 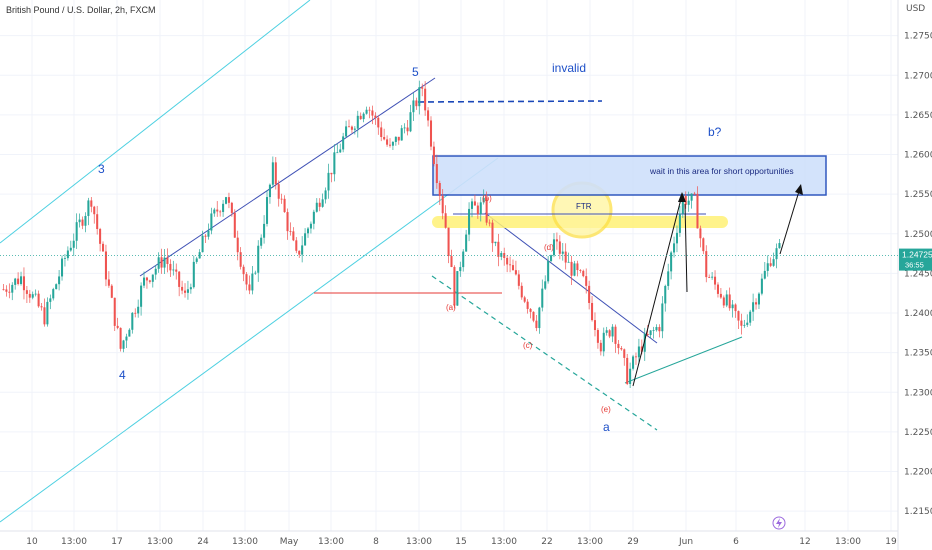 What do you see at coordinates (918, 512) in the screenshot?
I see `y-tick-label: 1.21500` at bounding box center [918, 512].